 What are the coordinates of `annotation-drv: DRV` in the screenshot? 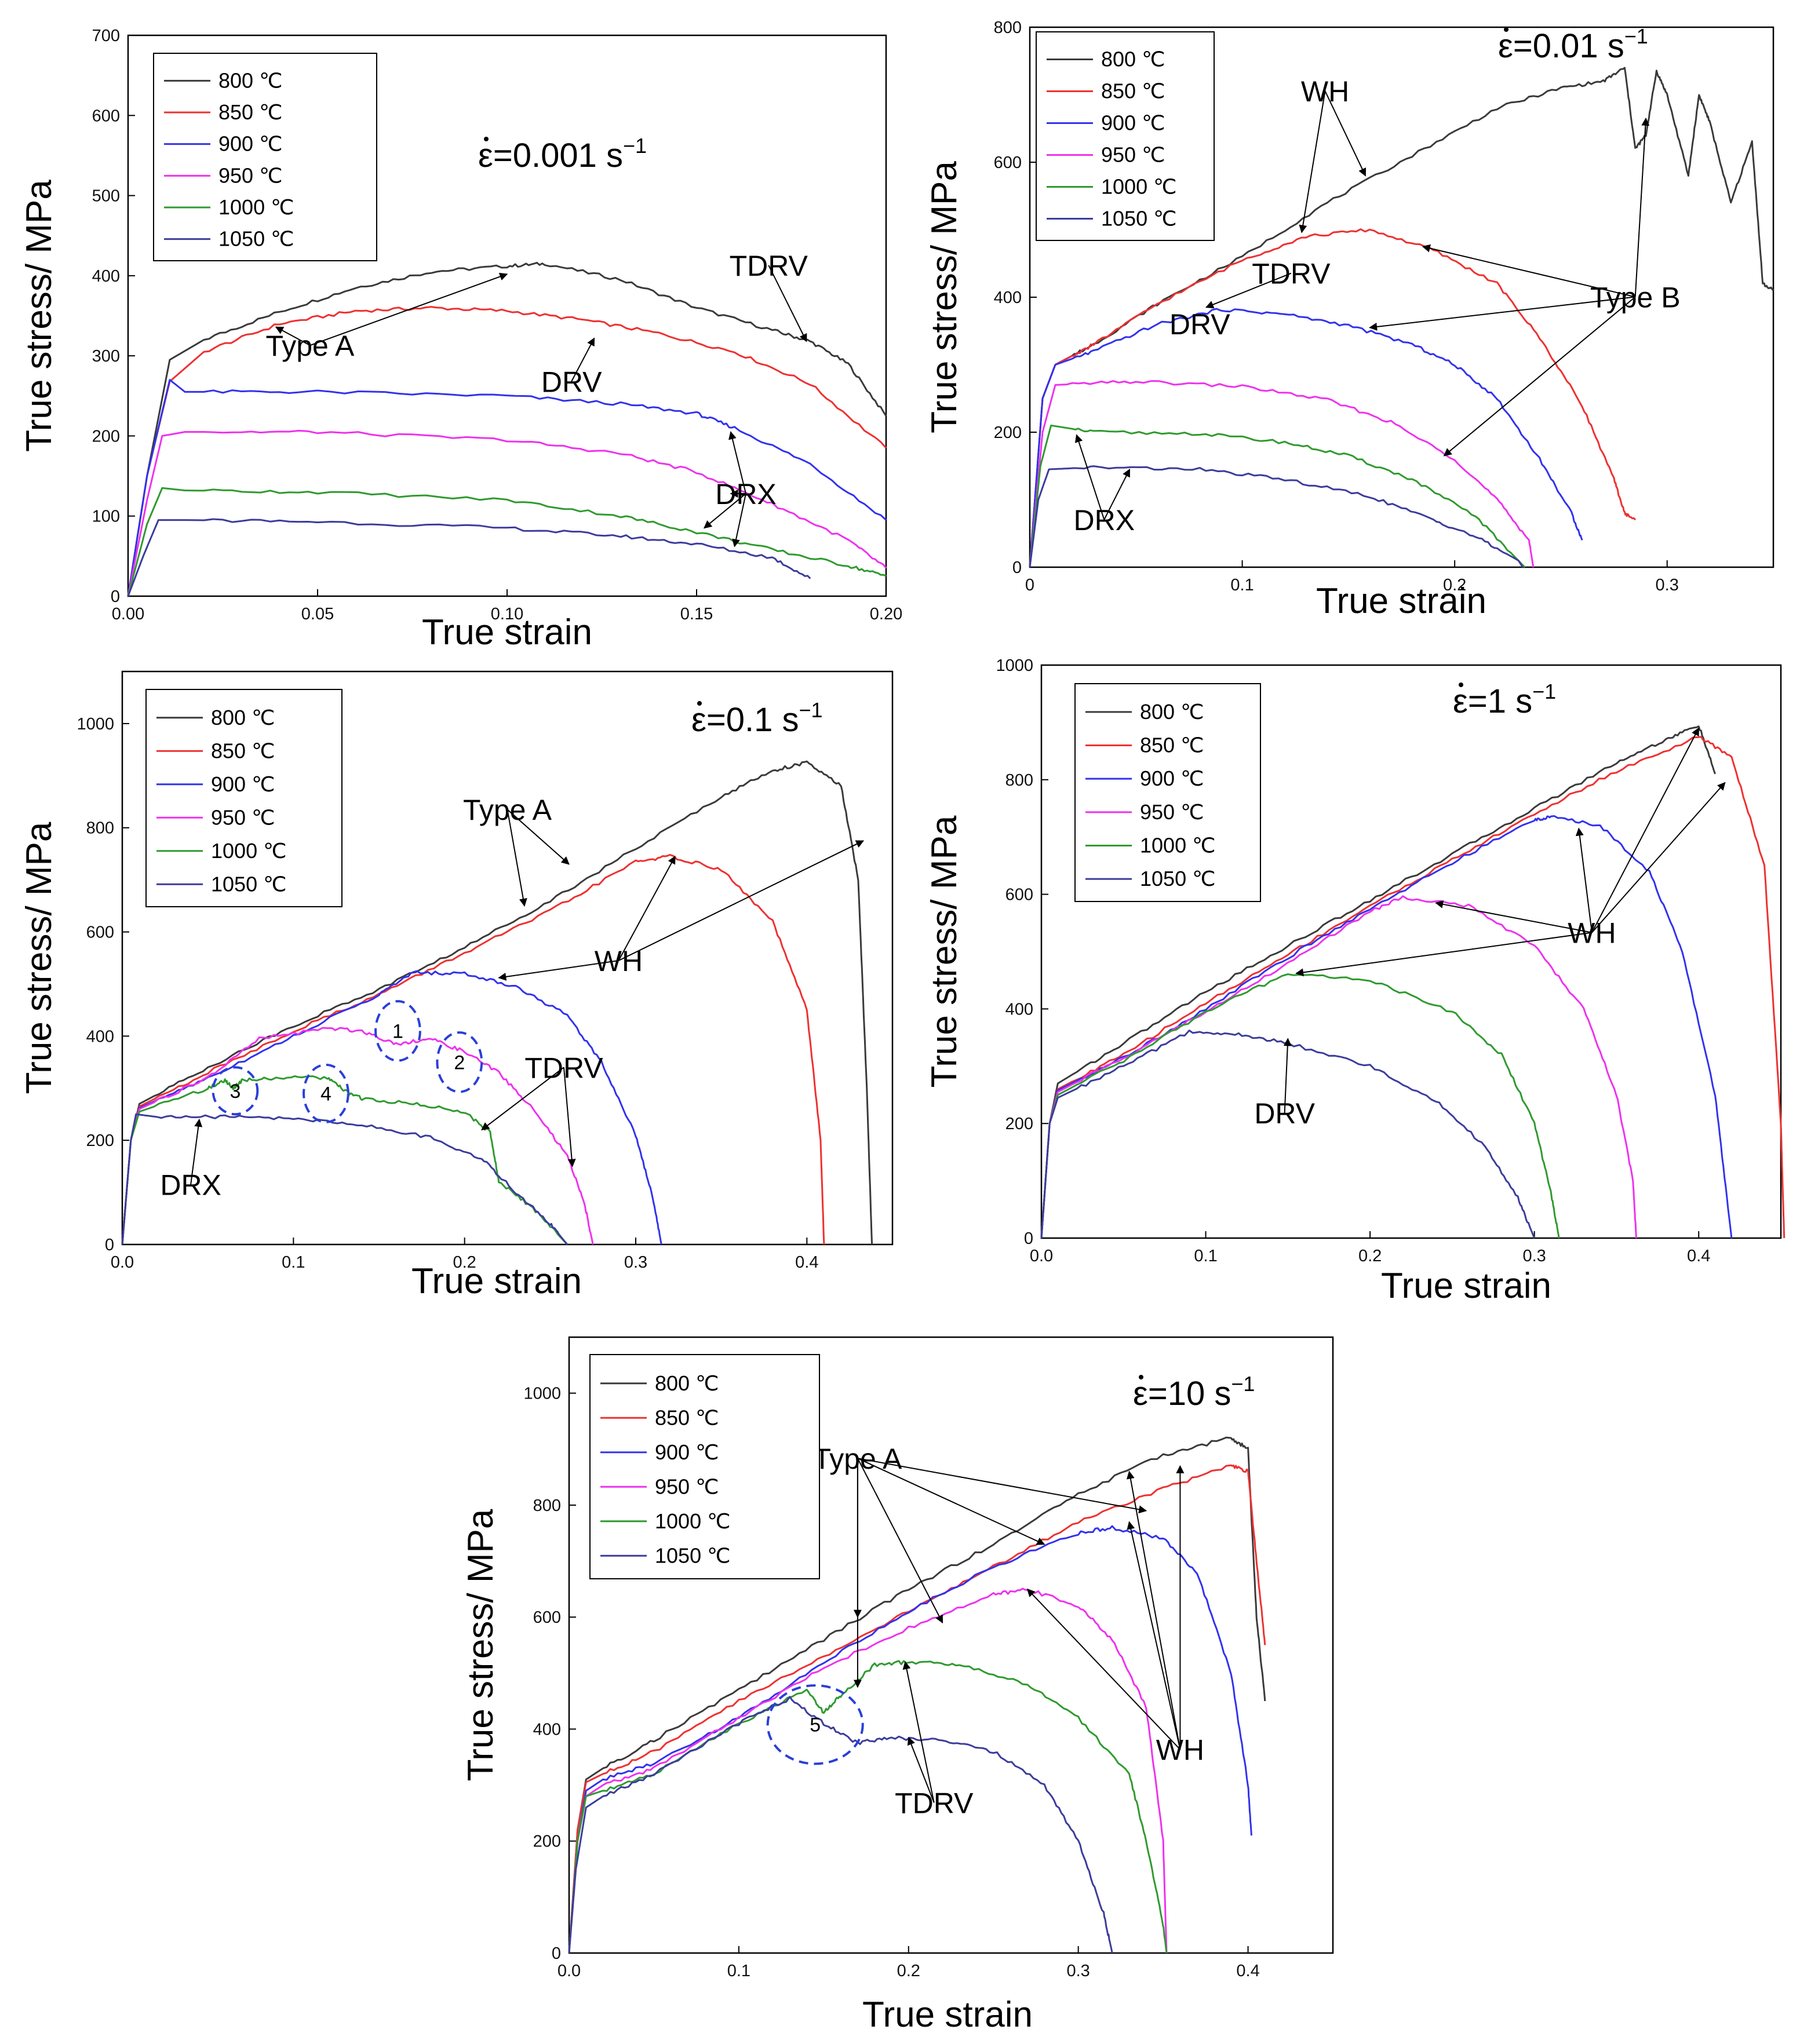 It's located at (571, 382).